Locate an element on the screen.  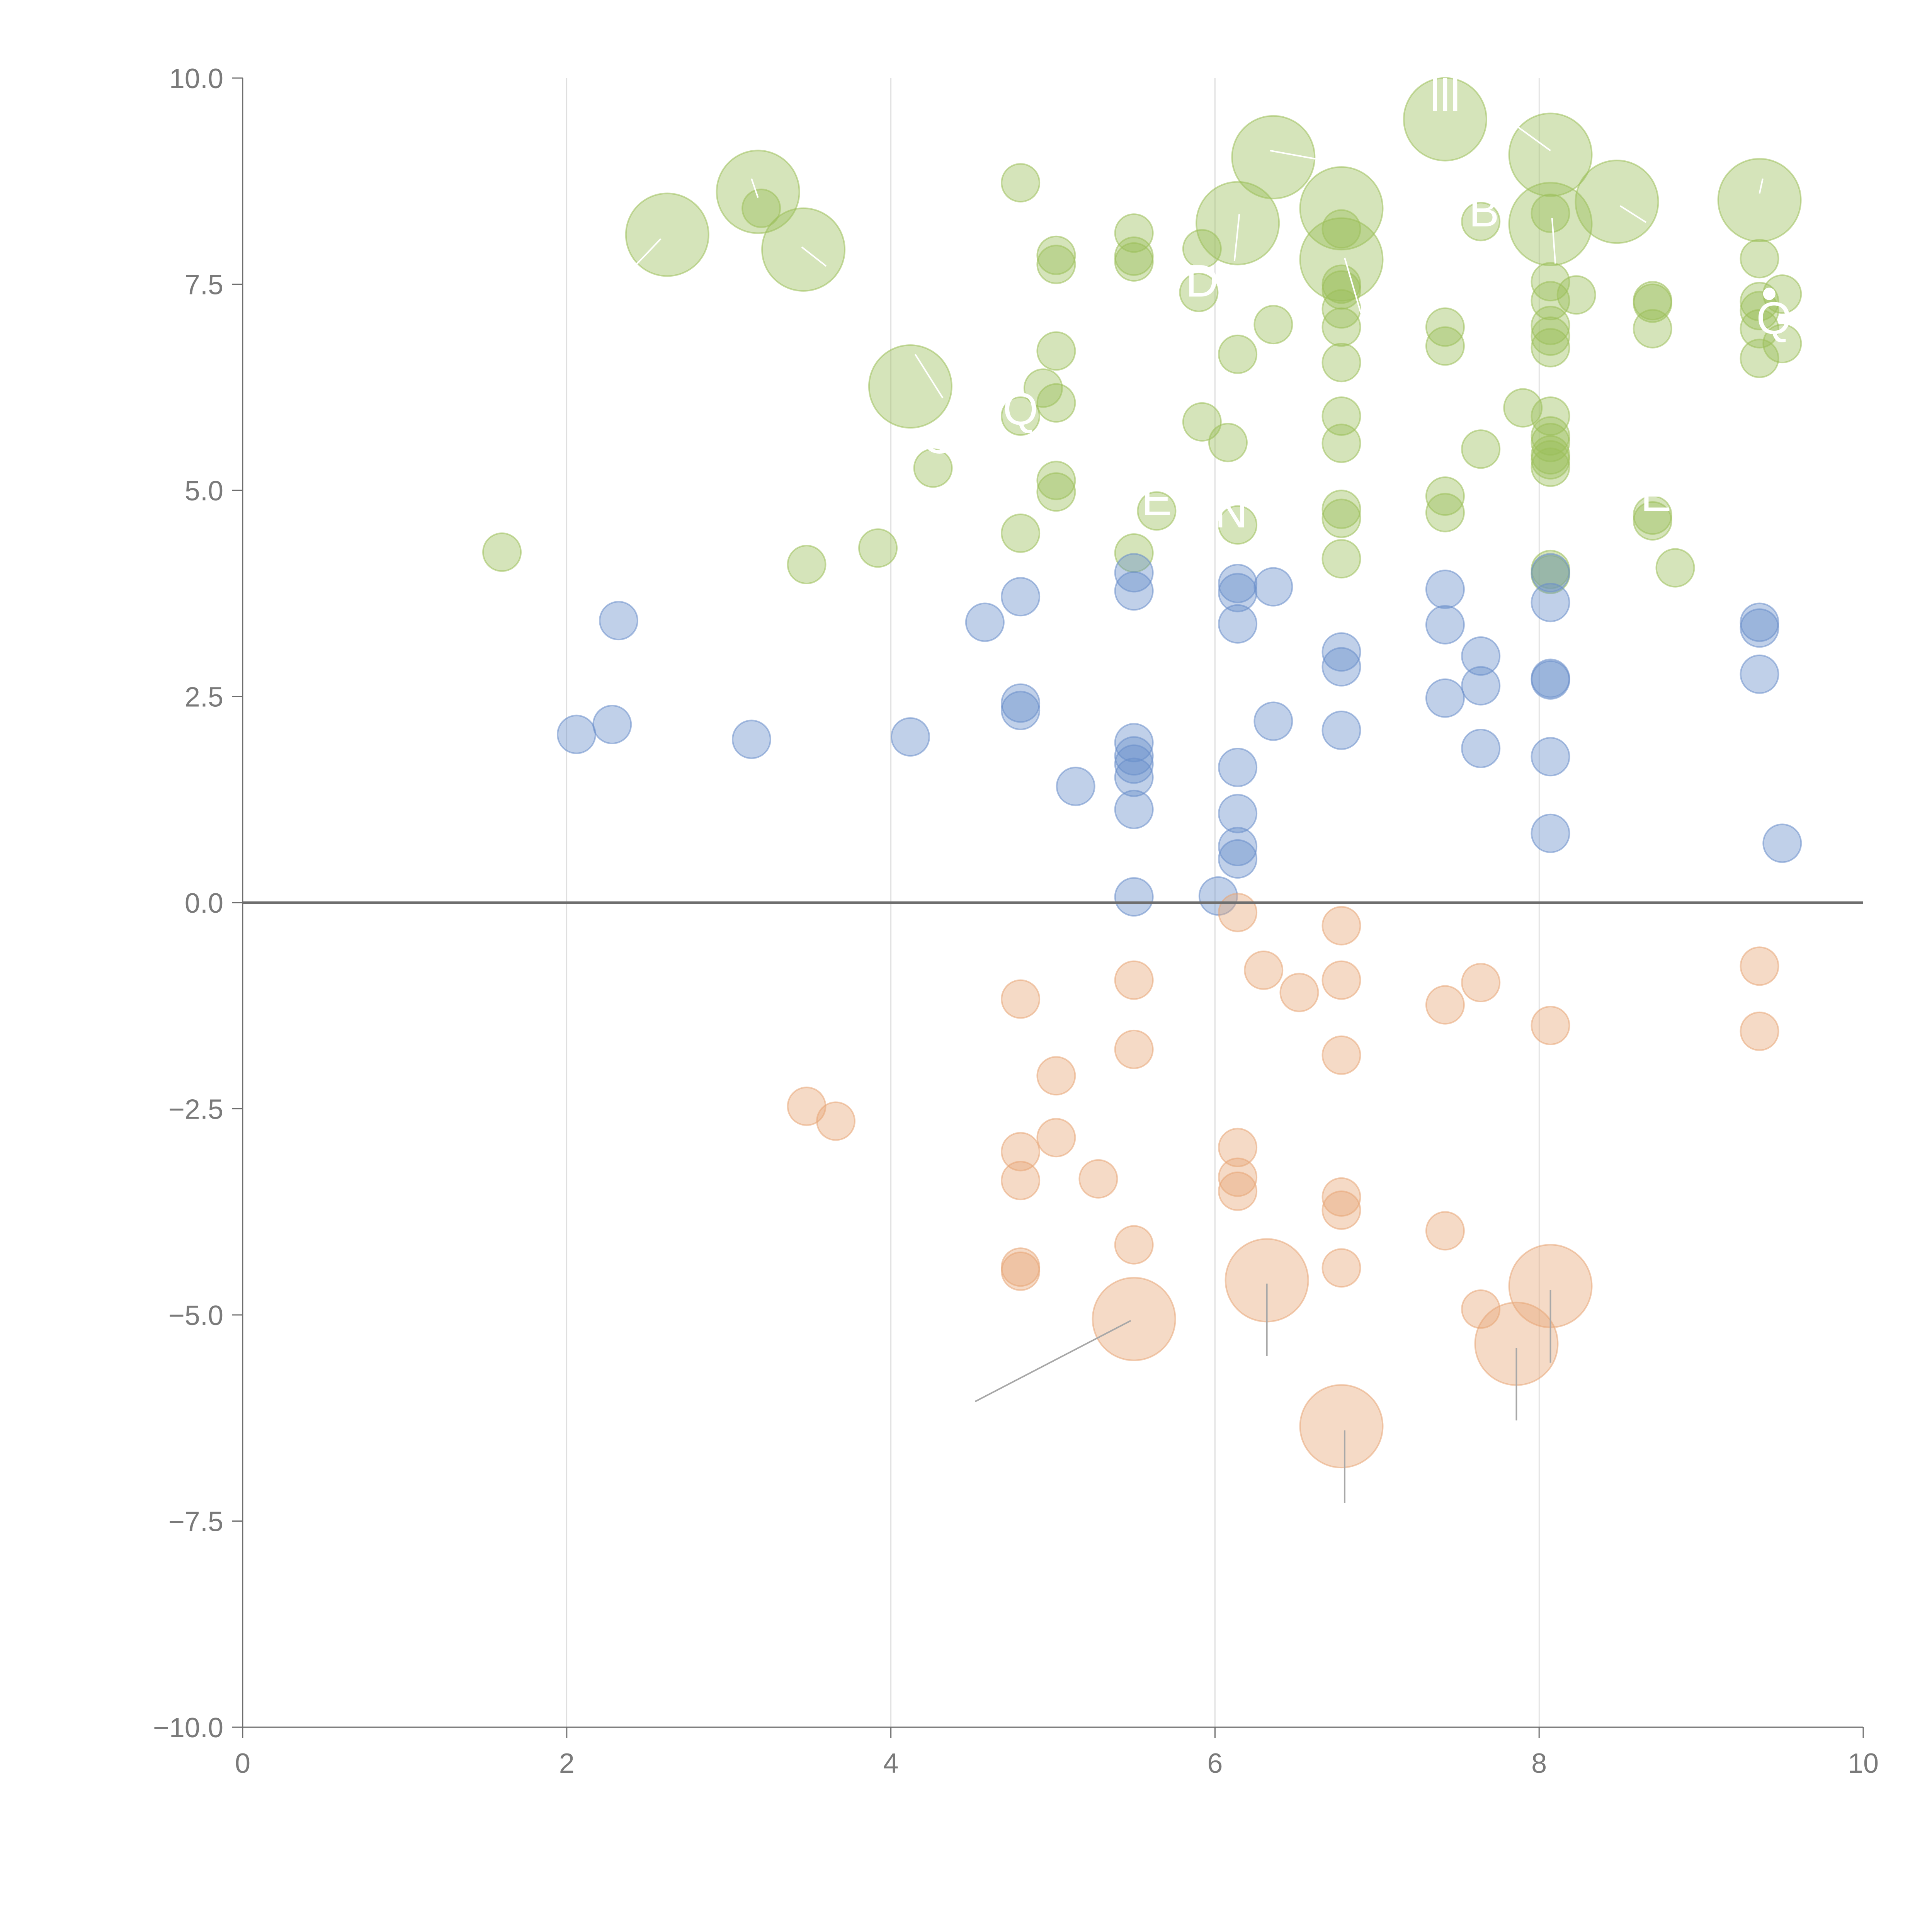
y-tick-label: 2.5 is located at coordinates (204, 698).